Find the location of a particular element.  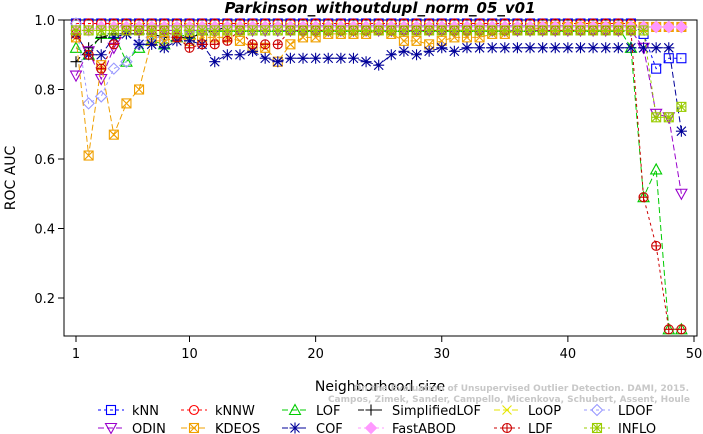

legend-item-knn: kNN is located at coordinates (128, 411).